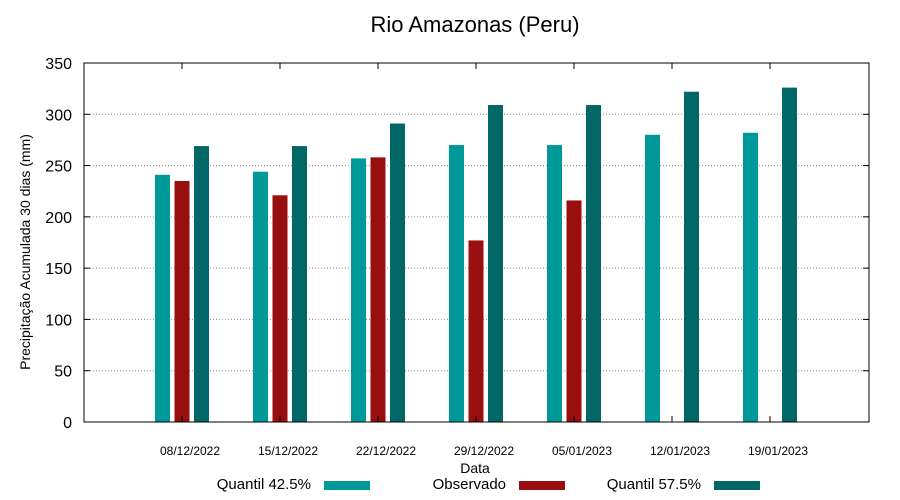  I want to click on y-tick-label: 100, so click(58, 320).